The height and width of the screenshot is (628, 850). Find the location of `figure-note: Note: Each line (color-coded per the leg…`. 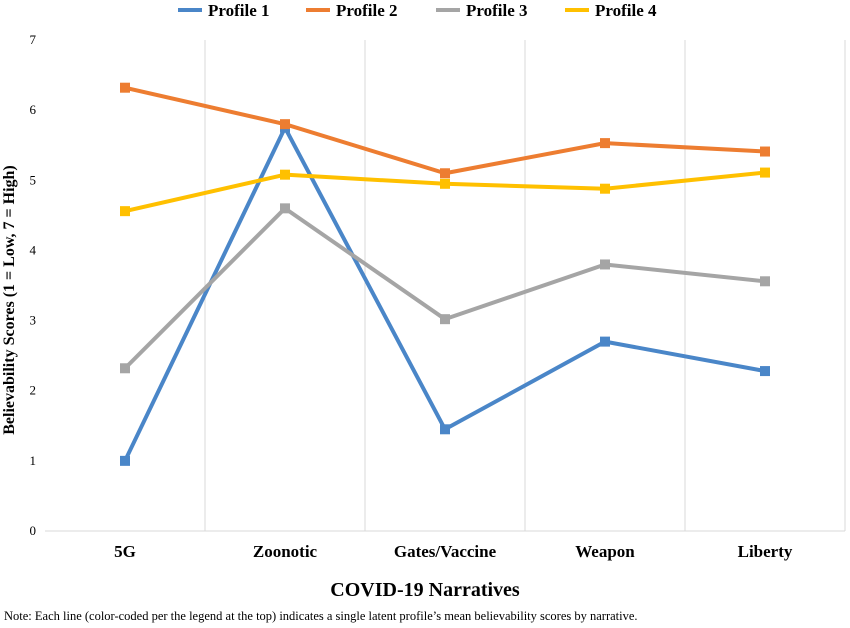

figure-note: Note: Each line (color-coded per the leg… is located at coordinates (321, 616).